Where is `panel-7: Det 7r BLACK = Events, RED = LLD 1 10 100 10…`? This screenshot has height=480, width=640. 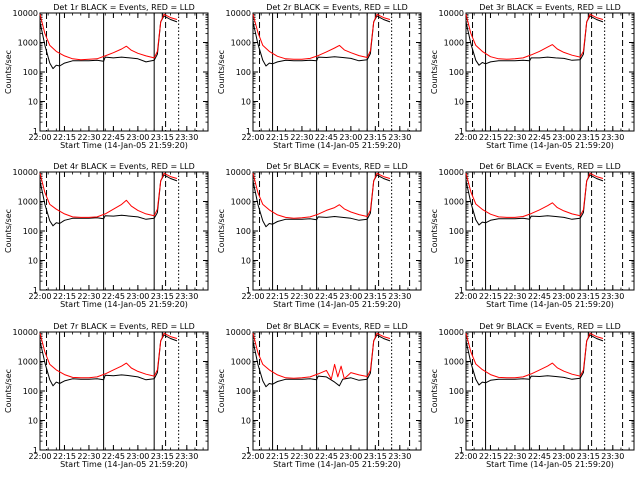 panel-7: Det 7r BLACK = Events, RED = LLD 1 10 100 10… is located at coordinates (106, 395).